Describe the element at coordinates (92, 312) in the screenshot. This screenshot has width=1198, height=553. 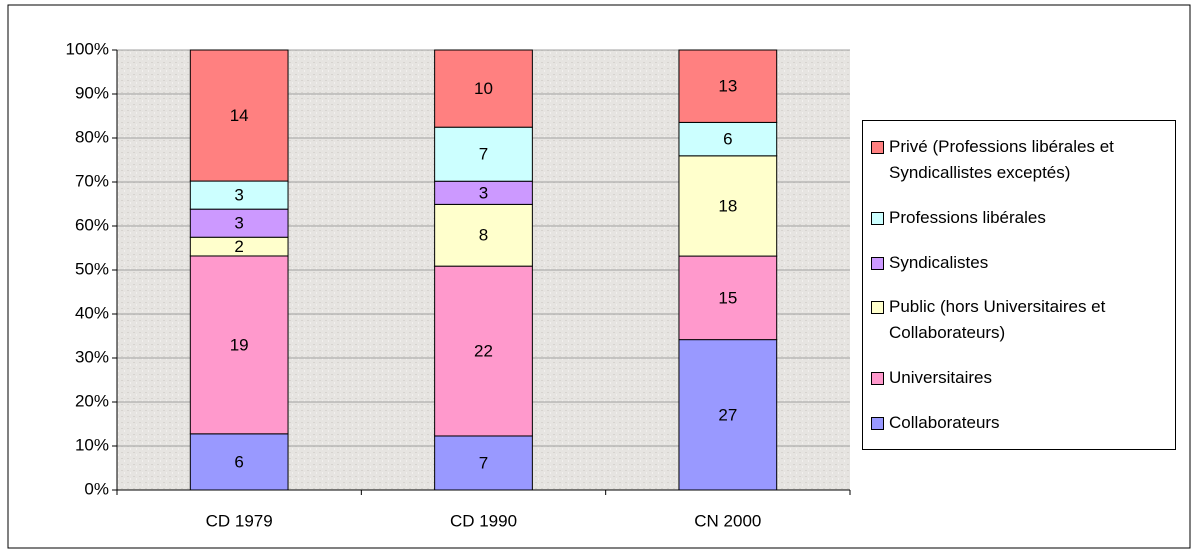
I see `y-tick-label: 40%` at that location.